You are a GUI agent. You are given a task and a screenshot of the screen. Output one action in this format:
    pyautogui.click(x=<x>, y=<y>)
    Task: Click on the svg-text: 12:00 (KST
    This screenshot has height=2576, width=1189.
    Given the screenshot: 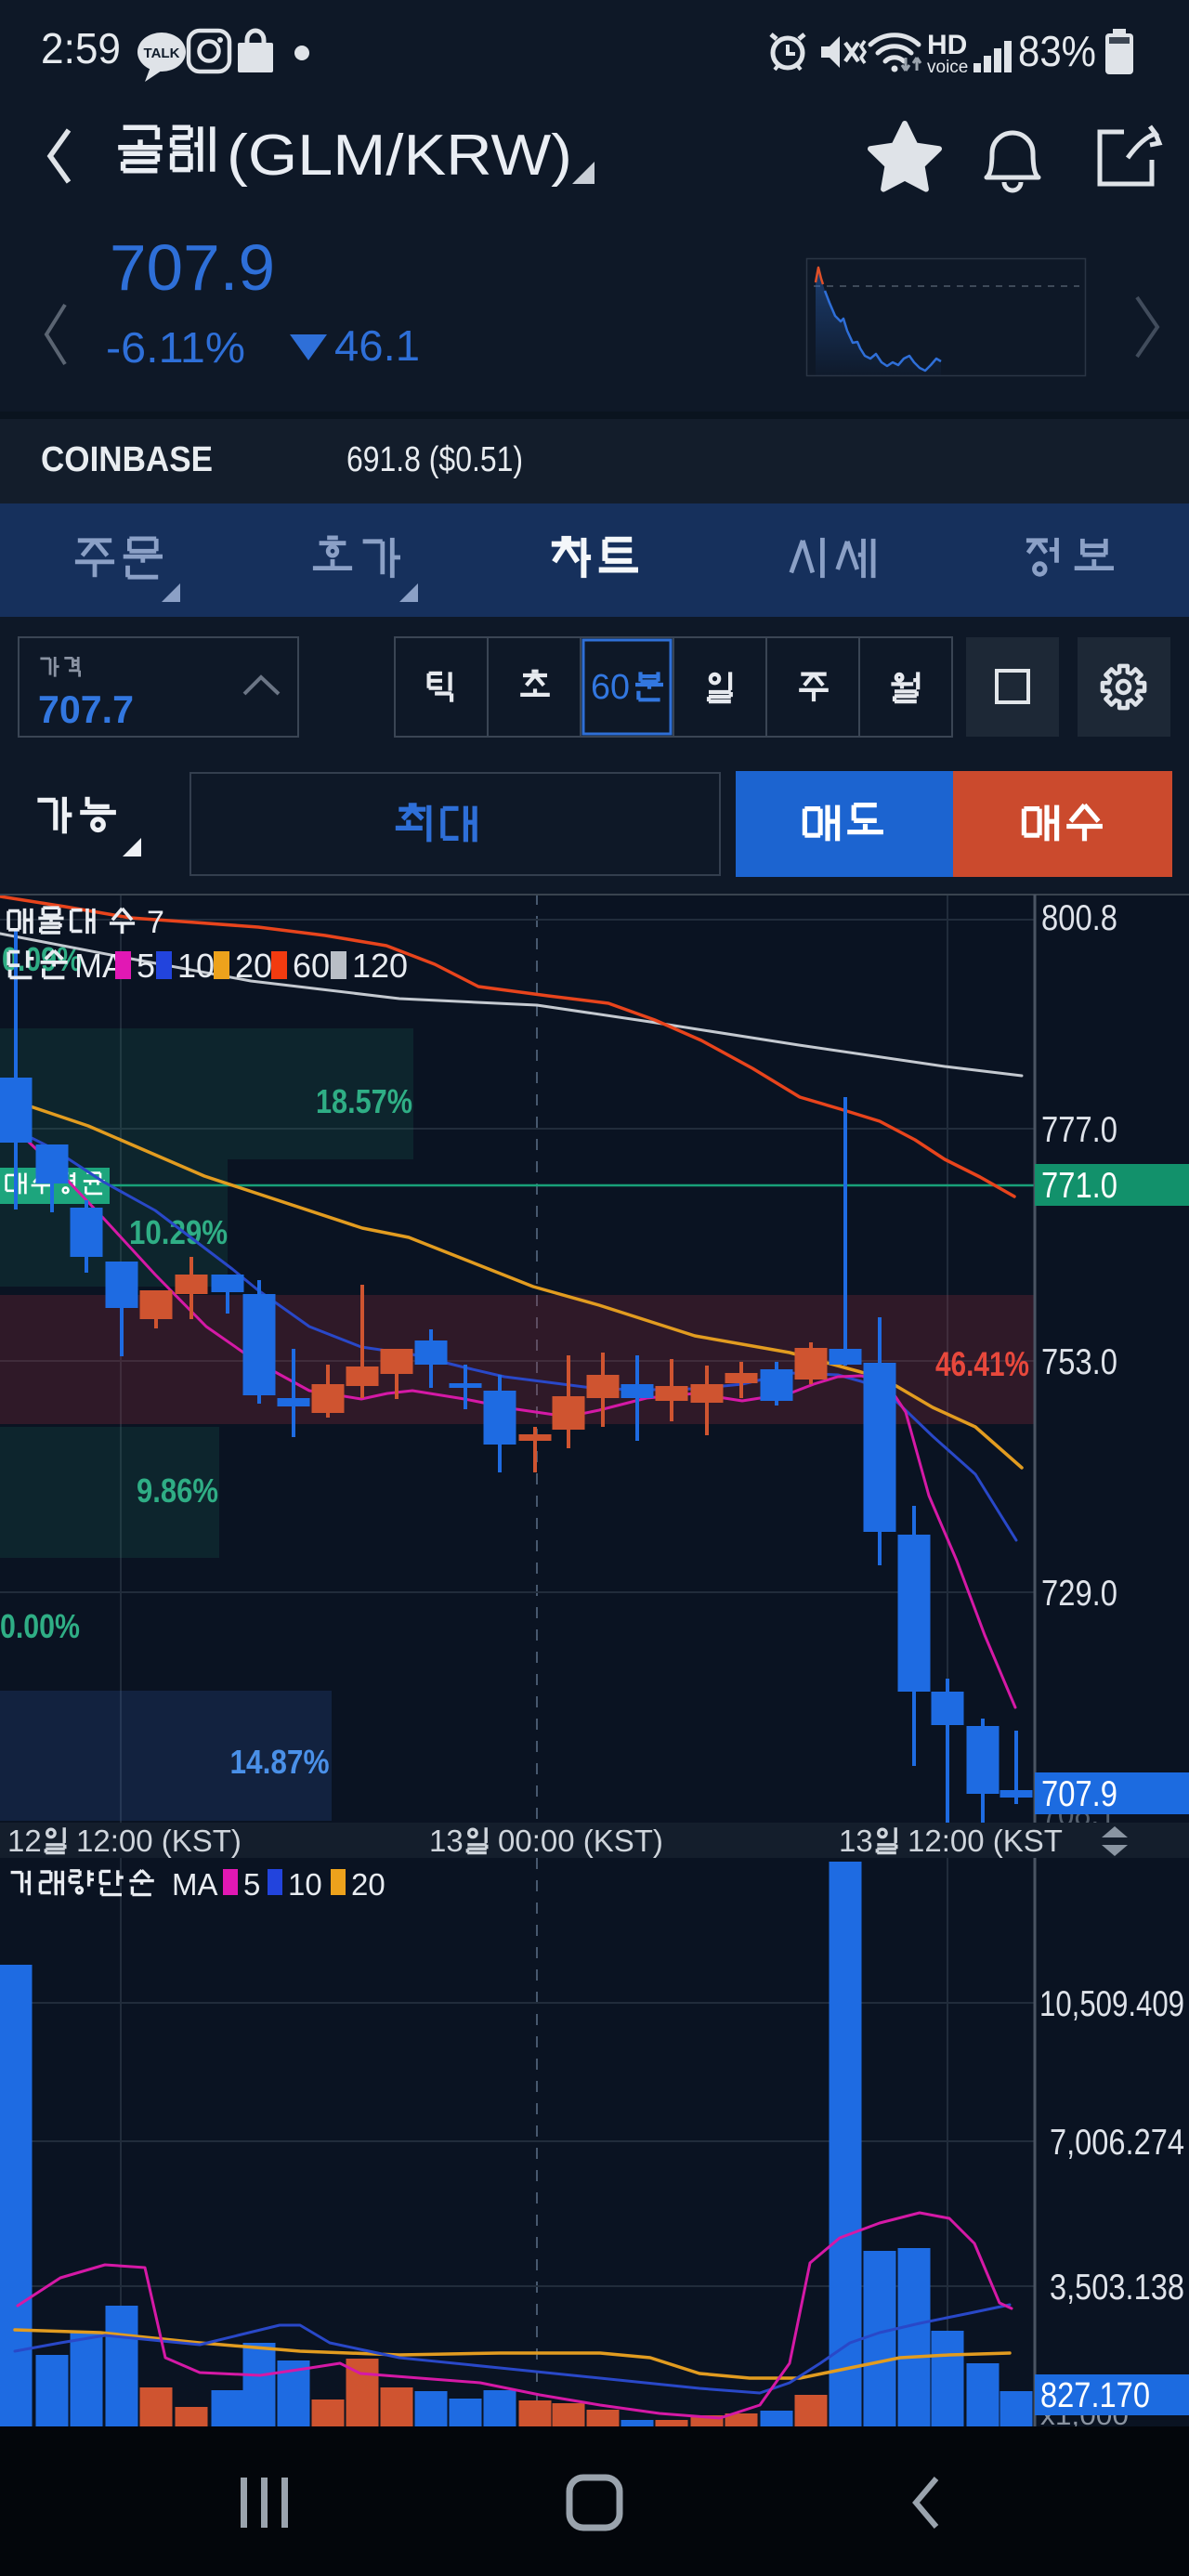 What is the action you would take?
    pyautogui.click(x=986, y=1841)
    